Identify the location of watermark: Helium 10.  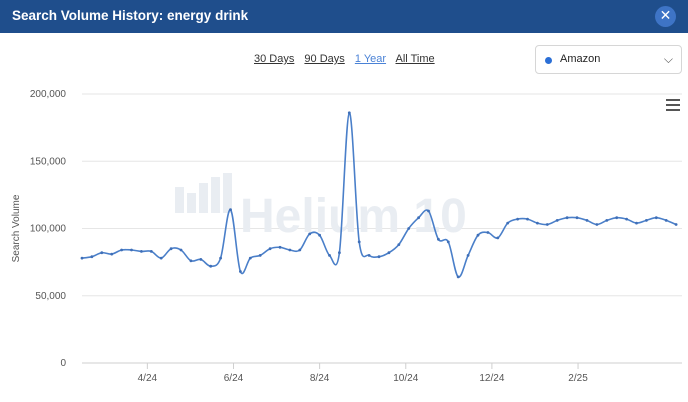
(321, 208).